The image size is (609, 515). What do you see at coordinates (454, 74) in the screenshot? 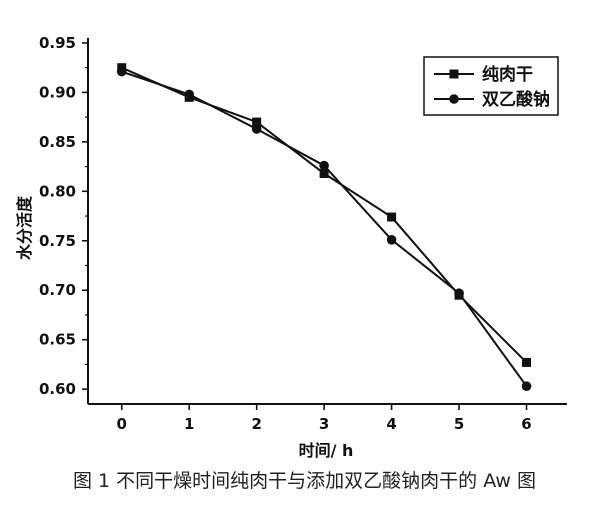
I see `legend-marker-square` at bounding box center [454, 74].